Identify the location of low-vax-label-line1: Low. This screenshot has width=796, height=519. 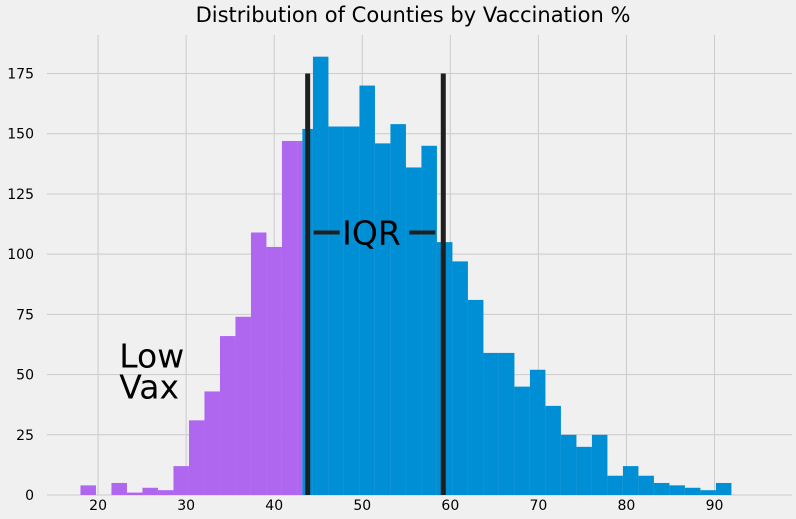
(151, 355).